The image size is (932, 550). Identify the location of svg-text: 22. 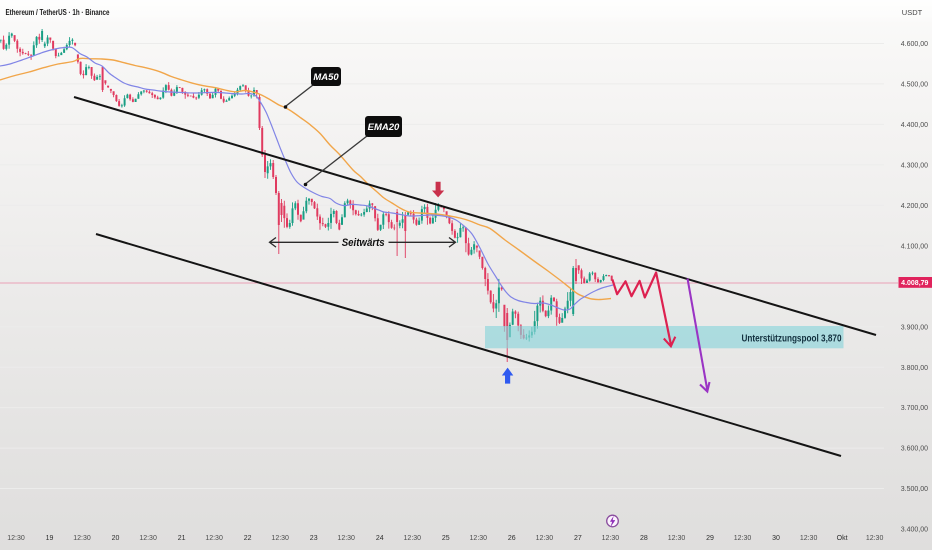
(248, 538).